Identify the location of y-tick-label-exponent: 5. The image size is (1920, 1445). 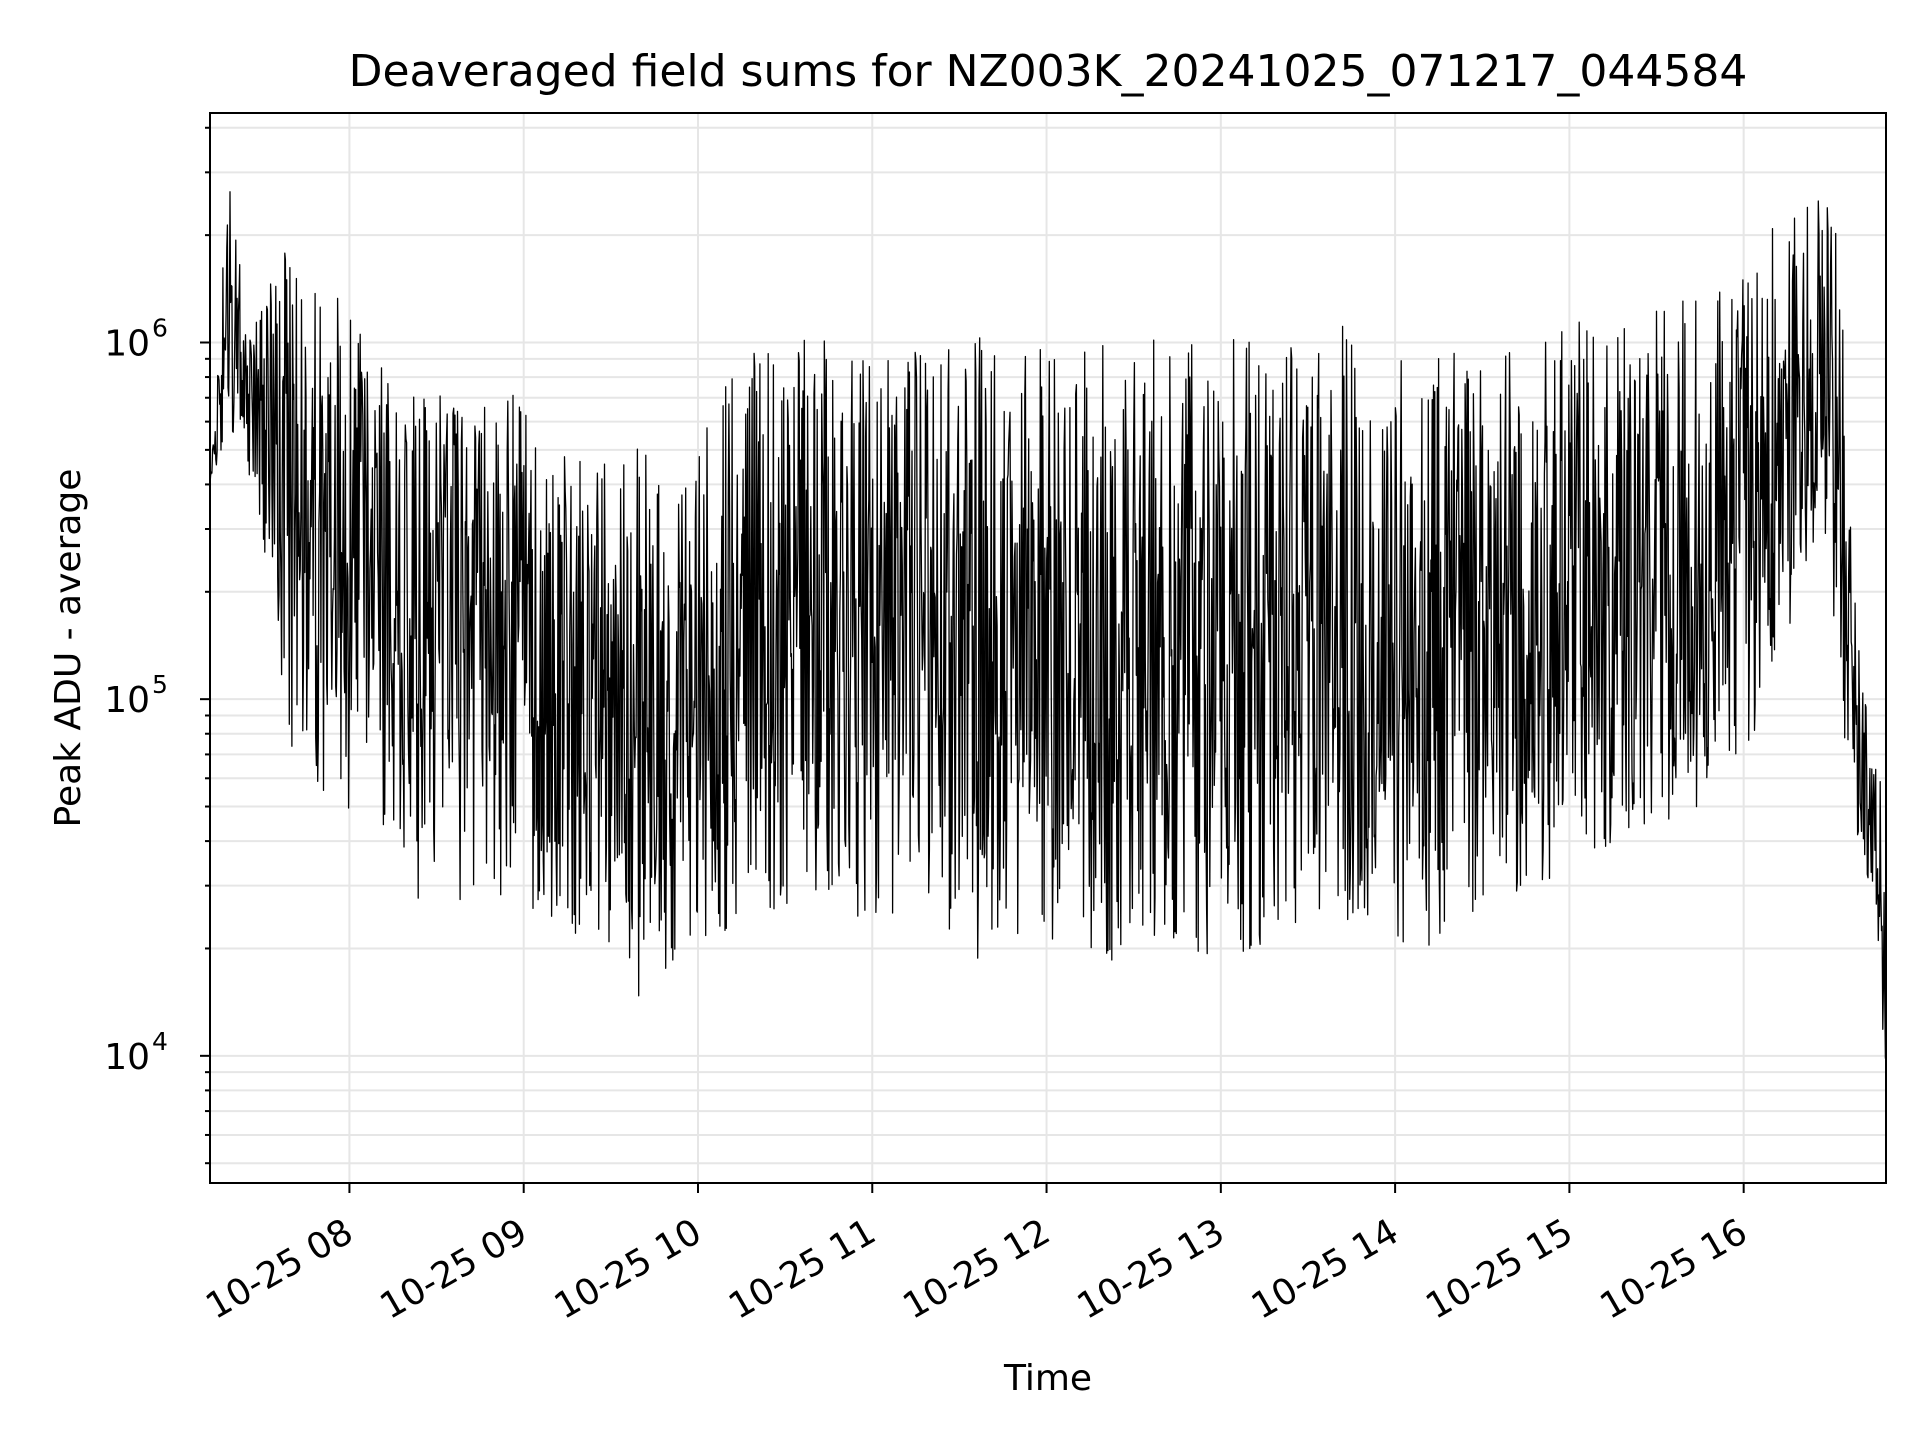
(160, 684).